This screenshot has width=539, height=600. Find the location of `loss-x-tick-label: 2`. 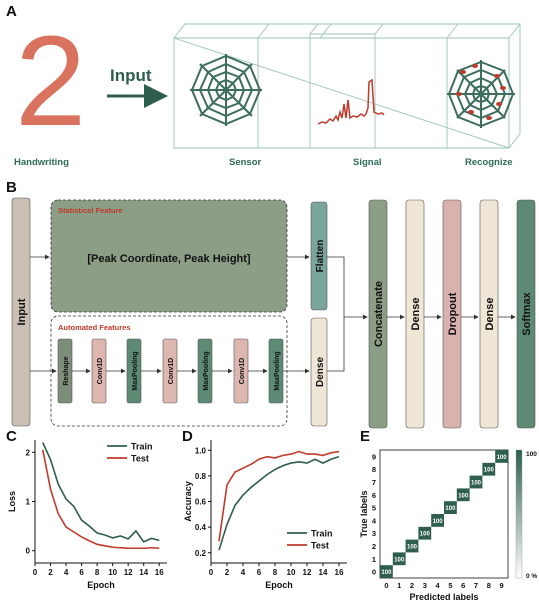

loss-x-tick-label: 2 is located at coordinates (50, 572).